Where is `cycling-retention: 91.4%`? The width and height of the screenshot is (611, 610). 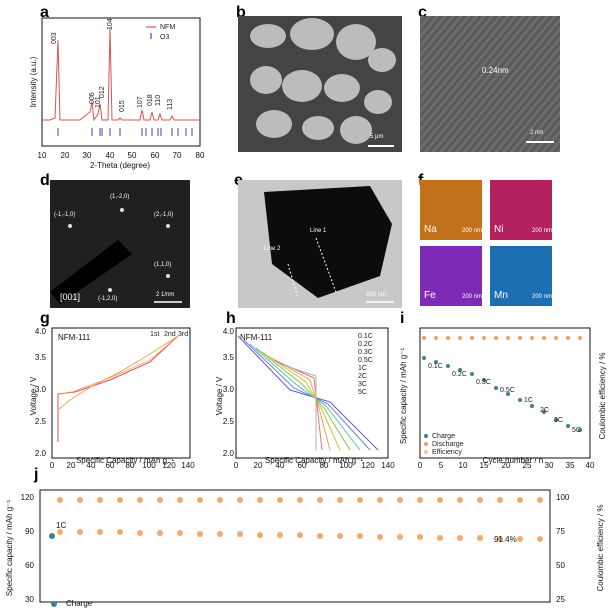
cycling-retention: 91.4% is located at coordinates (505, 539).